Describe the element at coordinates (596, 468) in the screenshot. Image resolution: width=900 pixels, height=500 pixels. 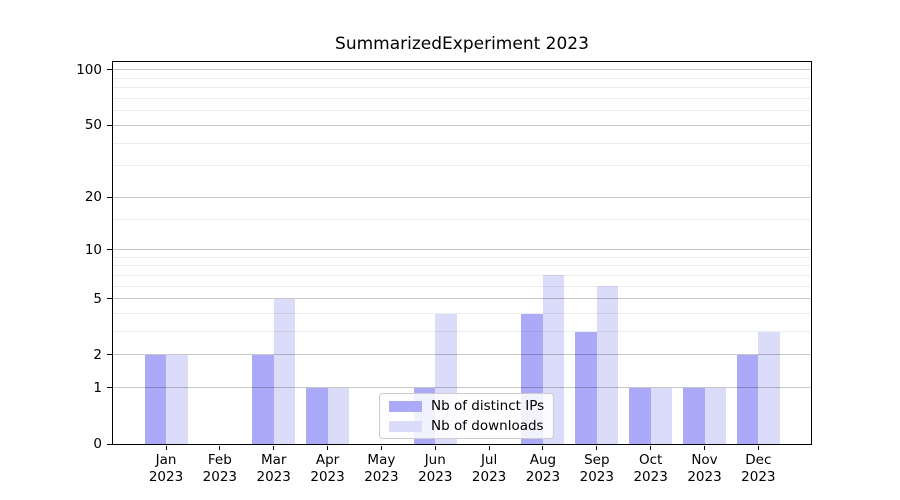
I see `x-axis-tick-label-sep: Sep 2023` at that location.